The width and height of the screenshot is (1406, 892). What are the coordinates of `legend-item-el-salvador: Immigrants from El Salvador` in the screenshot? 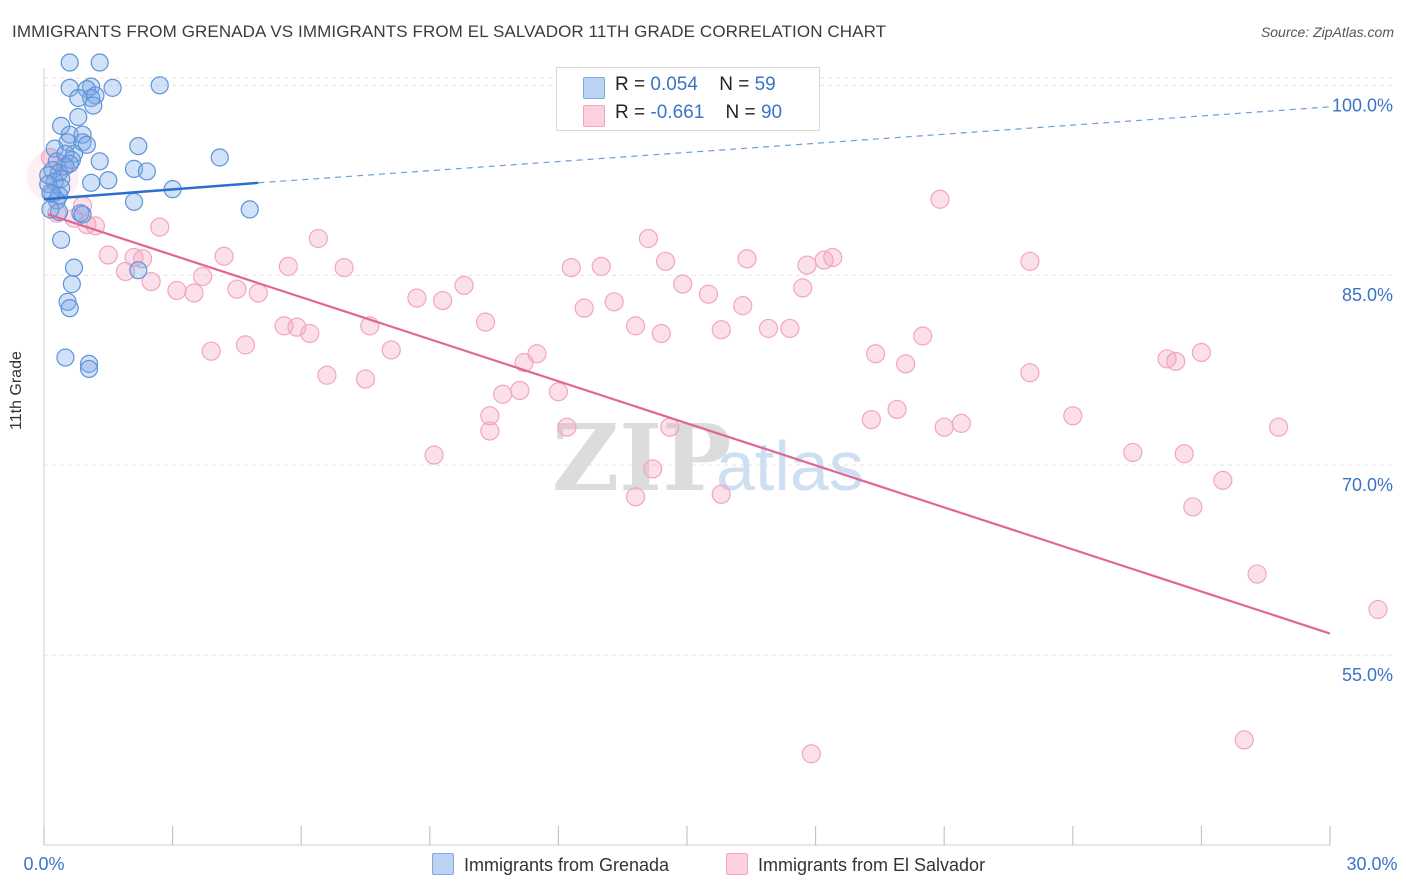 It's located at (855, 864).